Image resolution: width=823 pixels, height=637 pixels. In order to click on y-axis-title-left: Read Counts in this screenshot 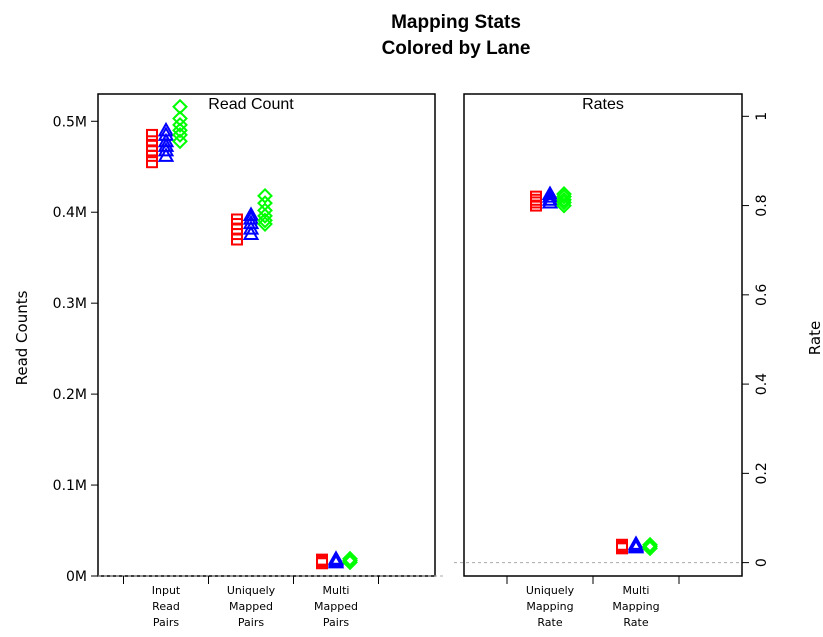, I will do `click(22, 337)`.